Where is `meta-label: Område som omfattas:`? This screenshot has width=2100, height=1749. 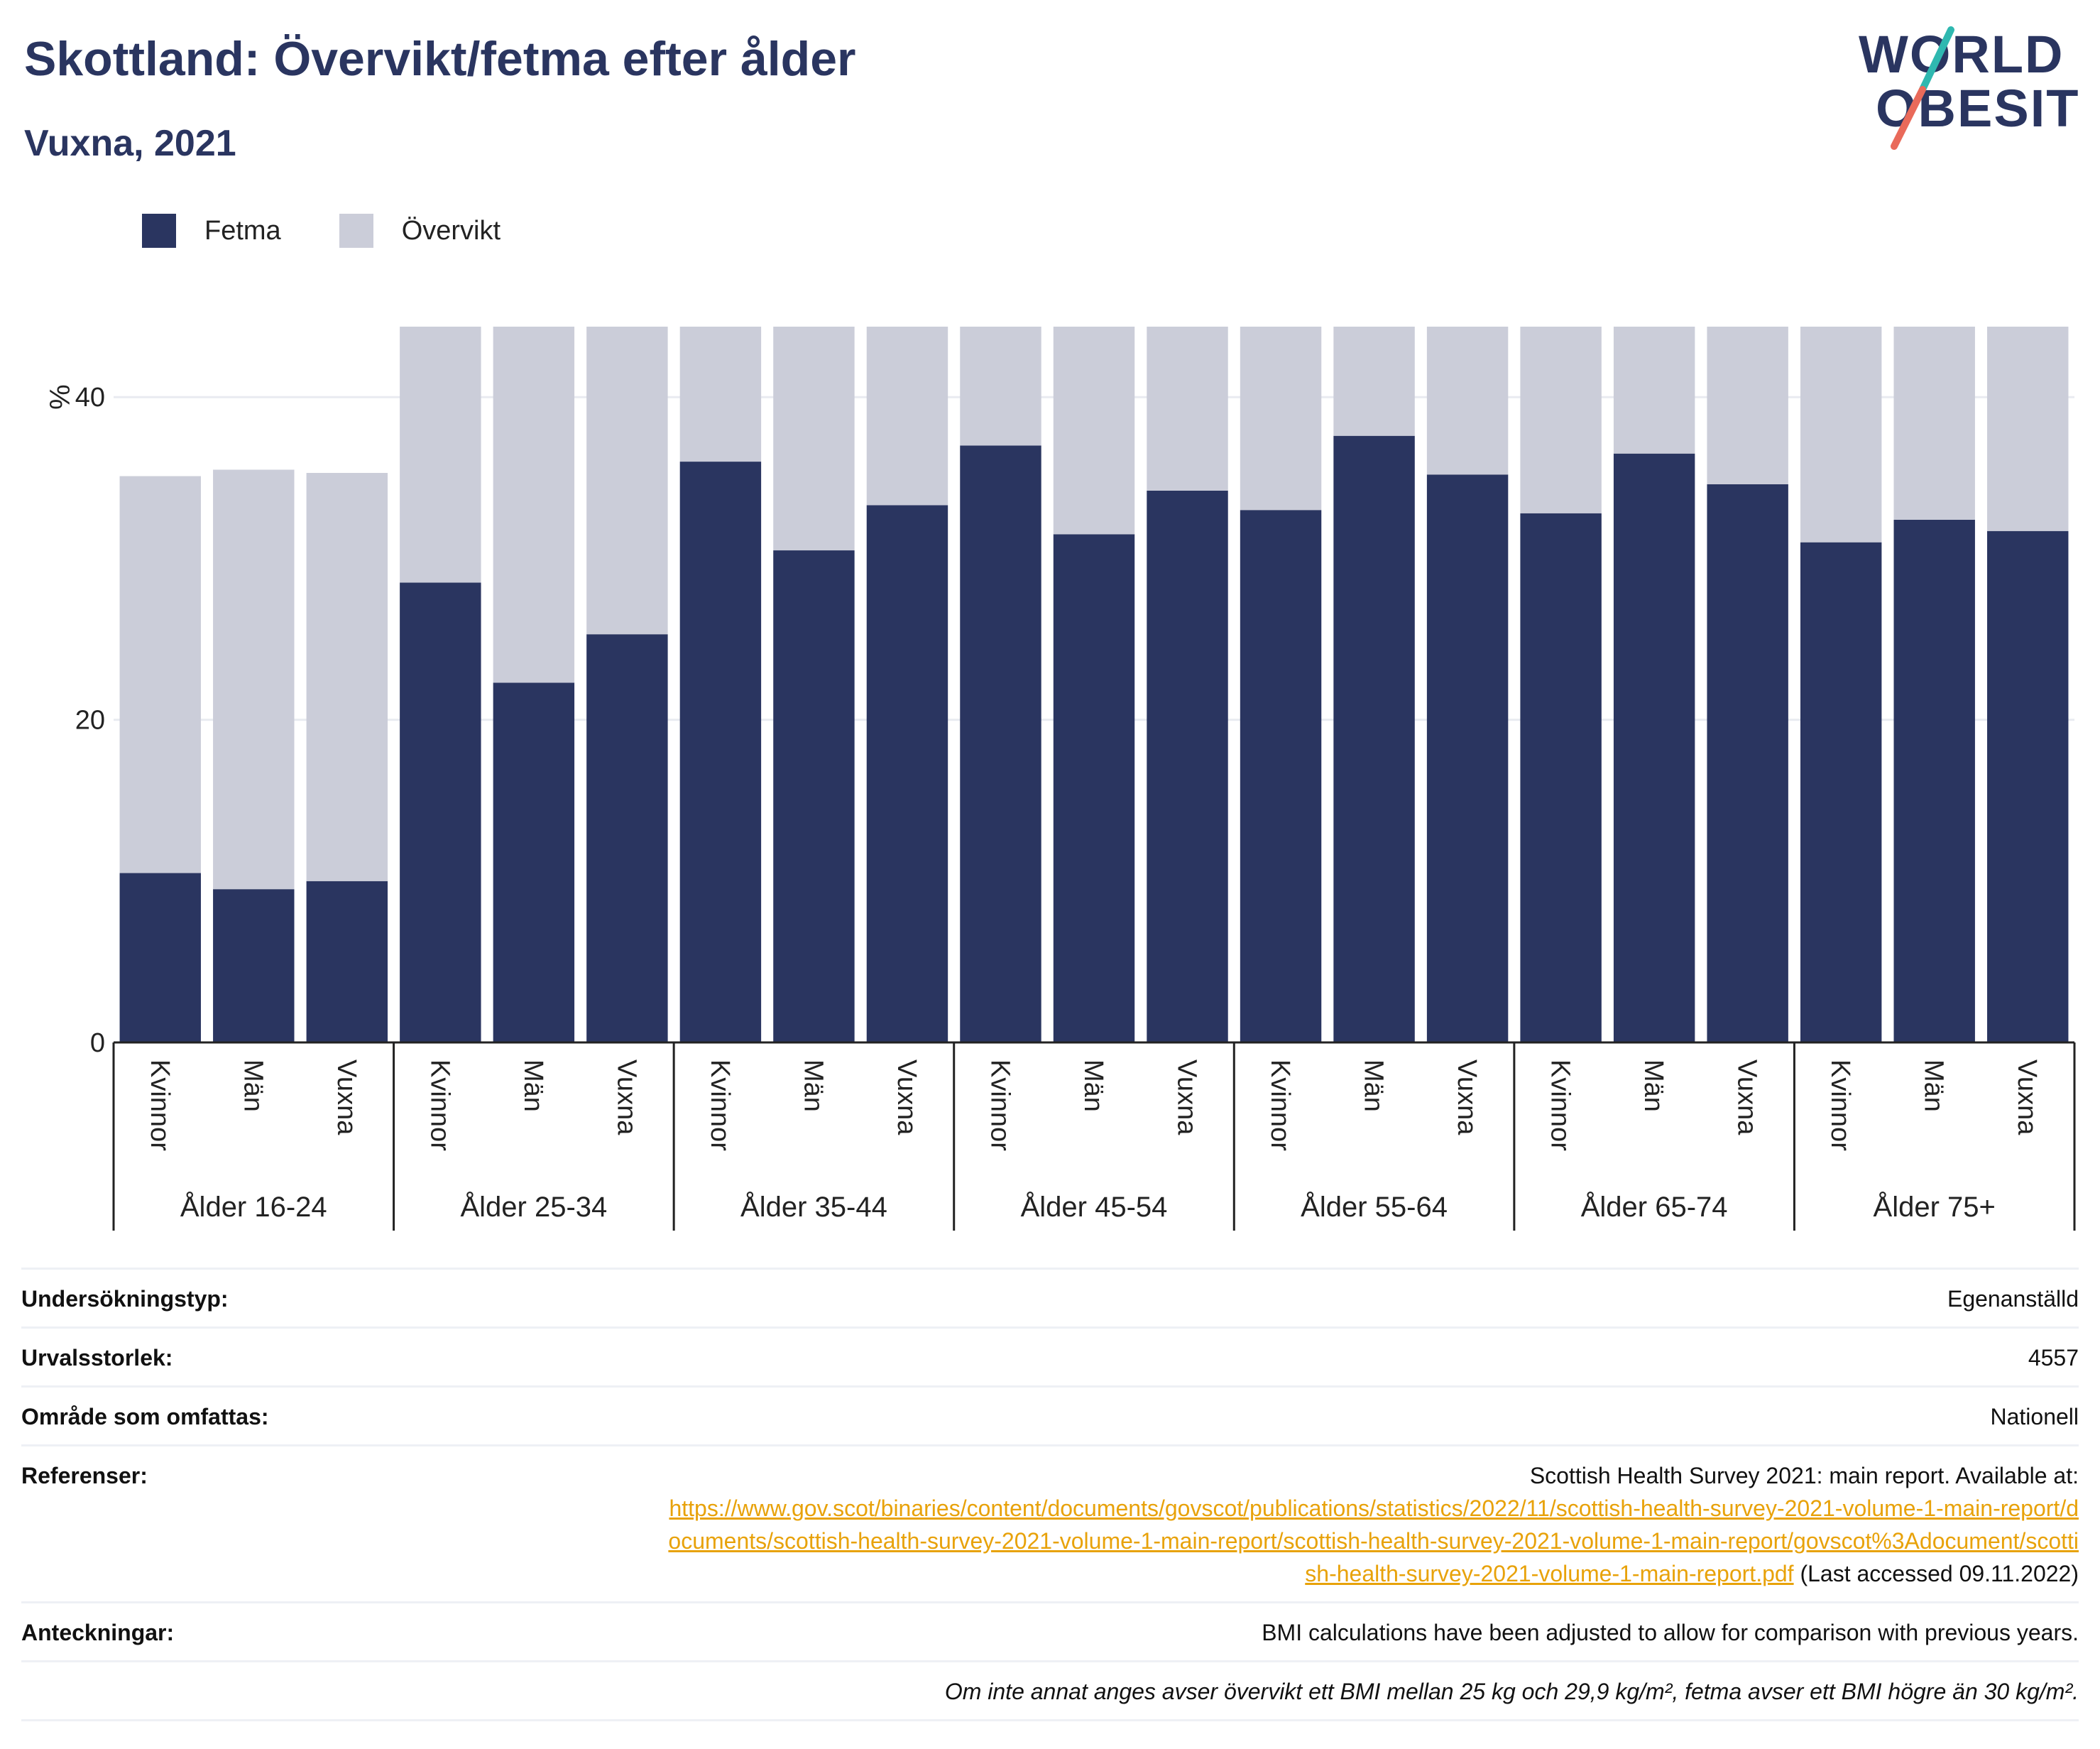
meta-label: Område som omfattas: is located at coordinates (145, 1416).